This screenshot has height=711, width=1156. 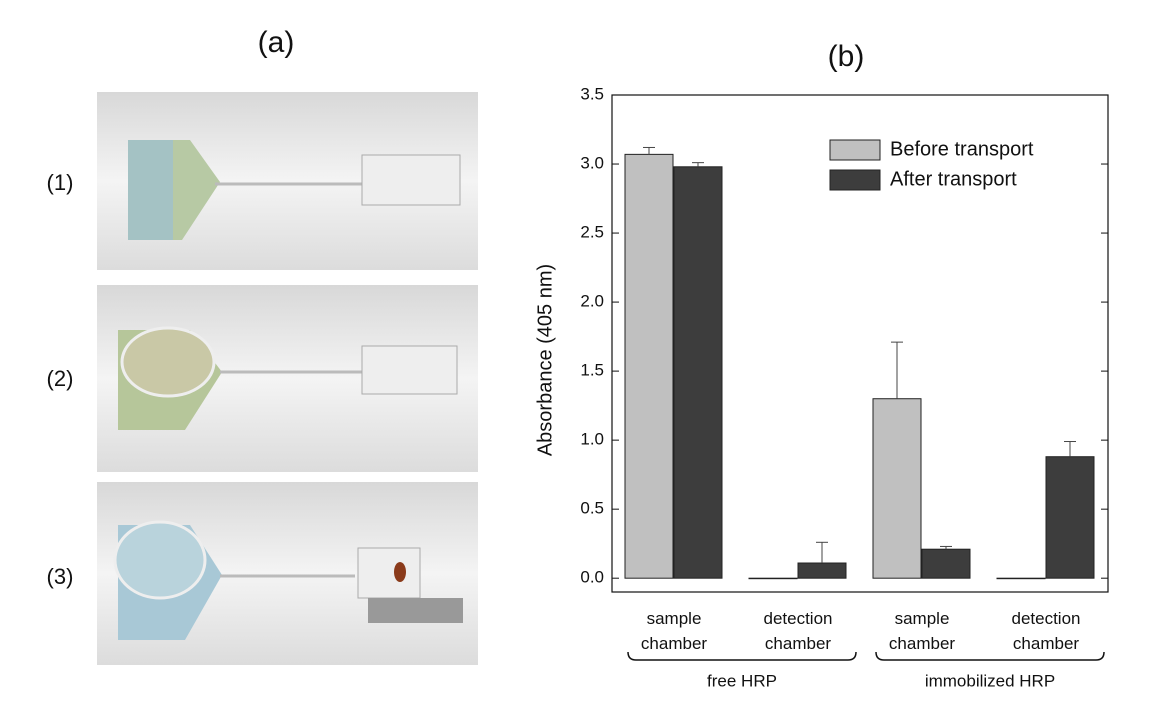 What do you see at coordinates (276, 42) in the screenshot?
I see `panel-label: (a)` at bounding box center [276, 42].